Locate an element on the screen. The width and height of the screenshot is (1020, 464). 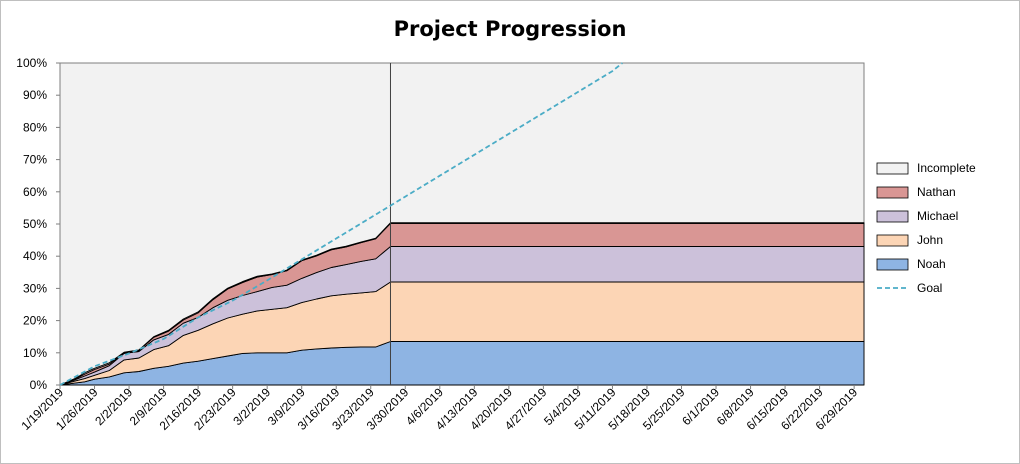
legend-label-nathan: Nathan is located at coordinates (936, 192).